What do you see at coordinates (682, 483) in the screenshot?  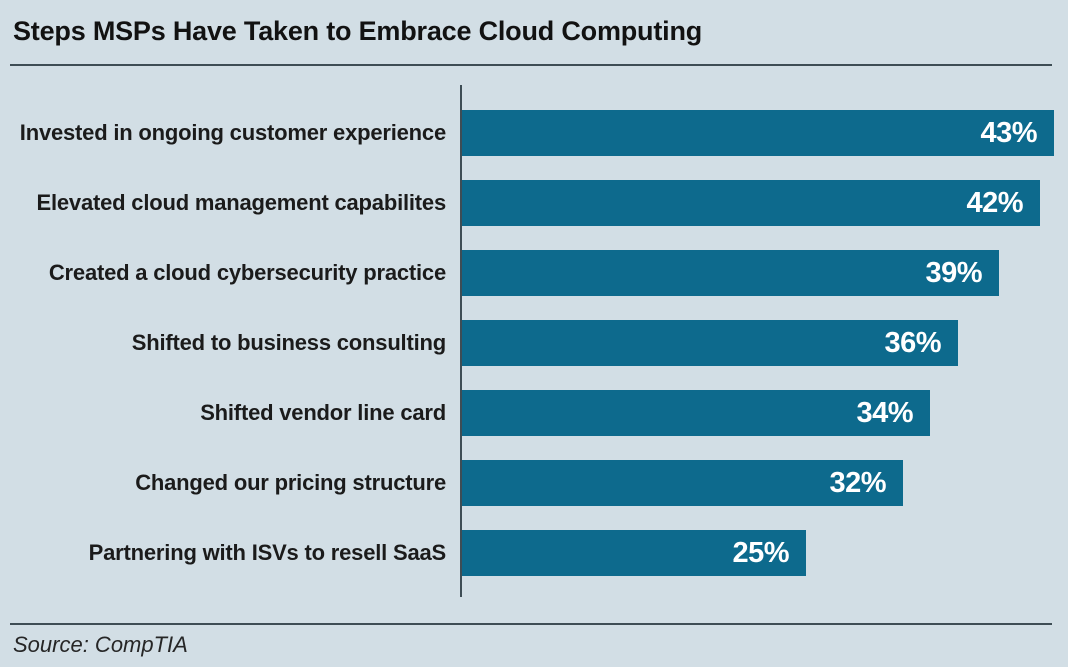 I see `bar: 32%` at bounding box center [682, 483].